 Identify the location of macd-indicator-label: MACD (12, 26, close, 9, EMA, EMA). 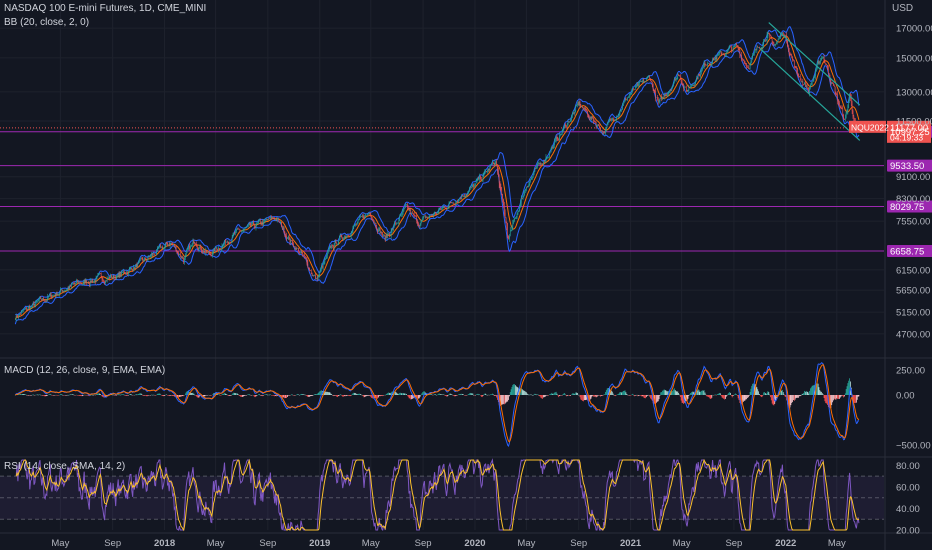
(85, 370).